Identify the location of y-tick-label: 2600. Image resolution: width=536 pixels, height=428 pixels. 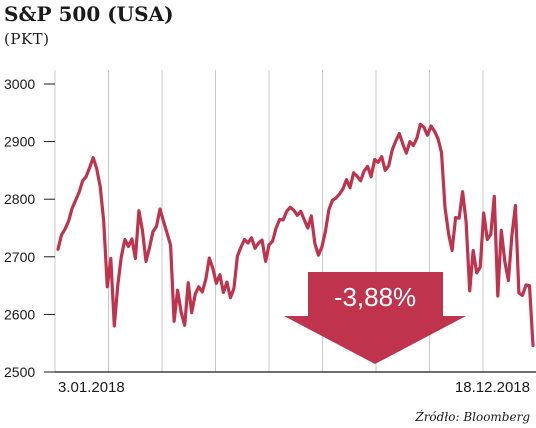
(19, 314).